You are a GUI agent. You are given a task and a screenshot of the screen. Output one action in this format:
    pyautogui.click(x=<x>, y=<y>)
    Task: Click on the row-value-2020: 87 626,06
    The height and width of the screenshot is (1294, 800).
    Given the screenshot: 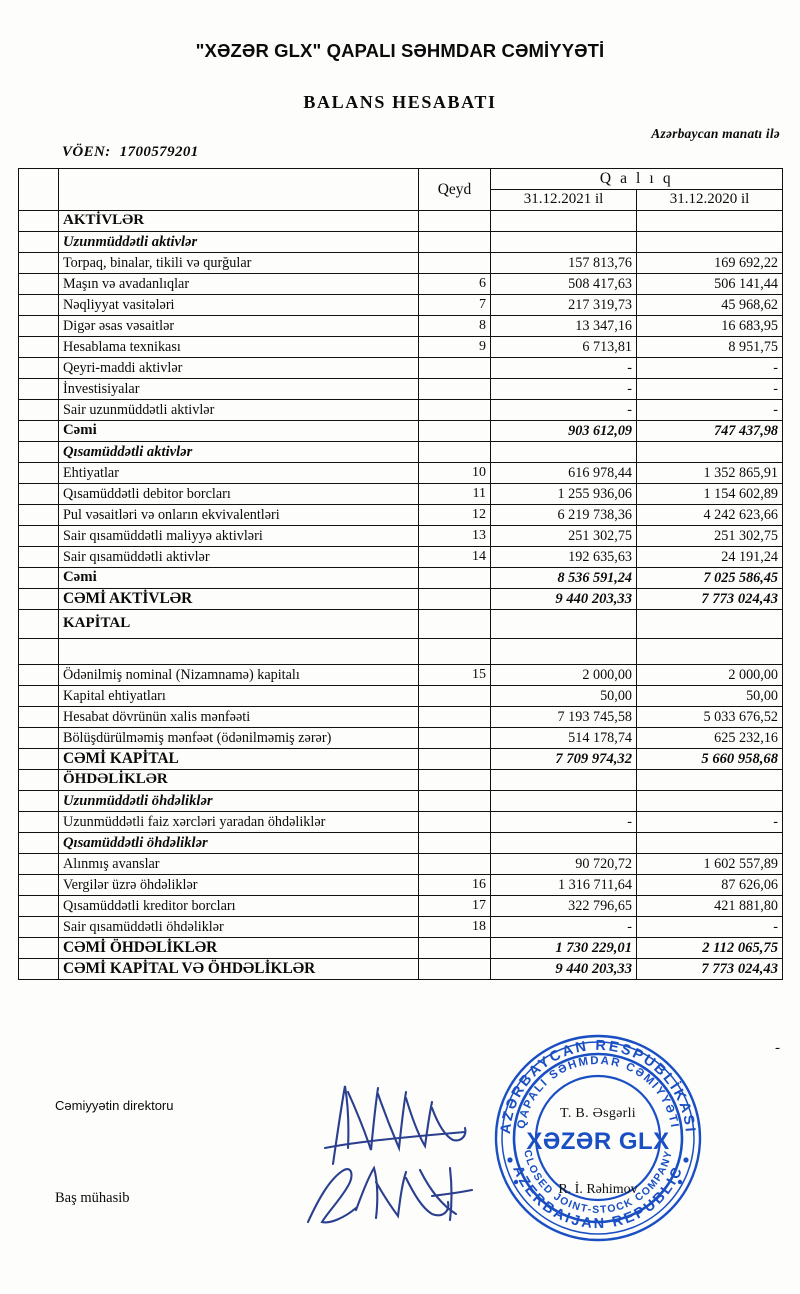 What is the action you would take?
    pyautogui.click(x=709, y=885)
    